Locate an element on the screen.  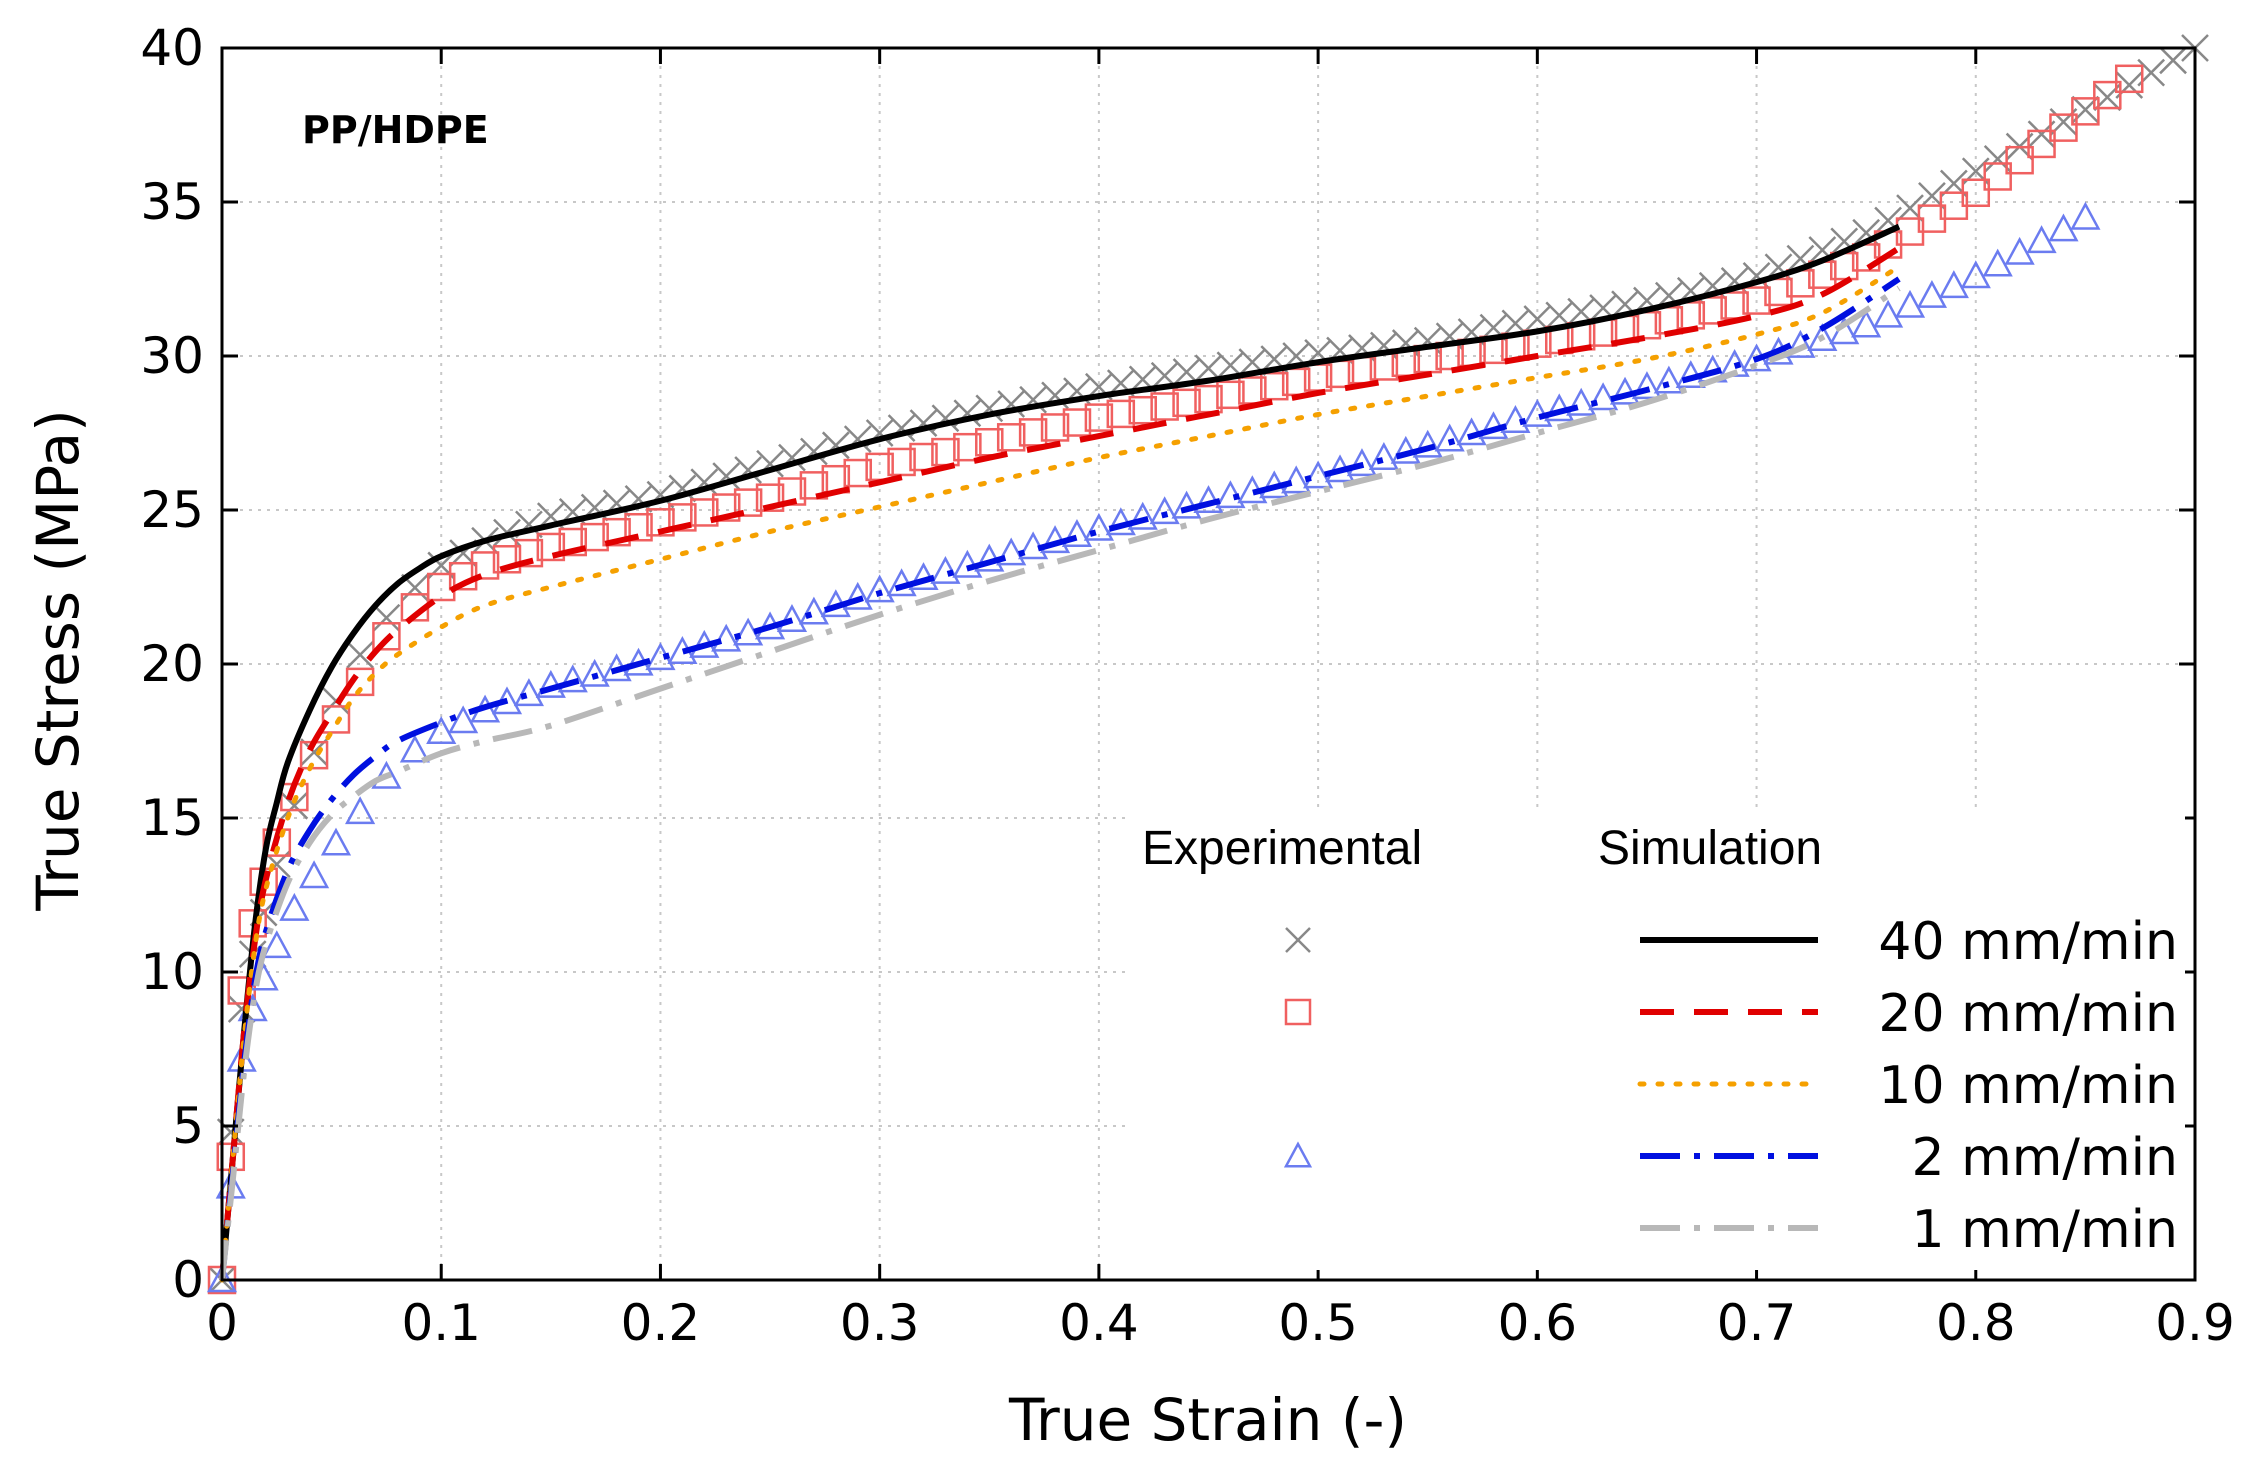
legend-label: 2 mm/min is located at coordinates (2045, 1158).